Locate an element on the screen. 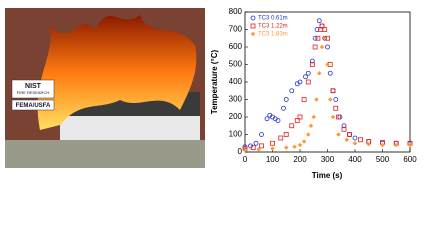 This screenshot has height=240, width=429. sign-text: FIRE RESEARCH is located at coordinates (33, 92).